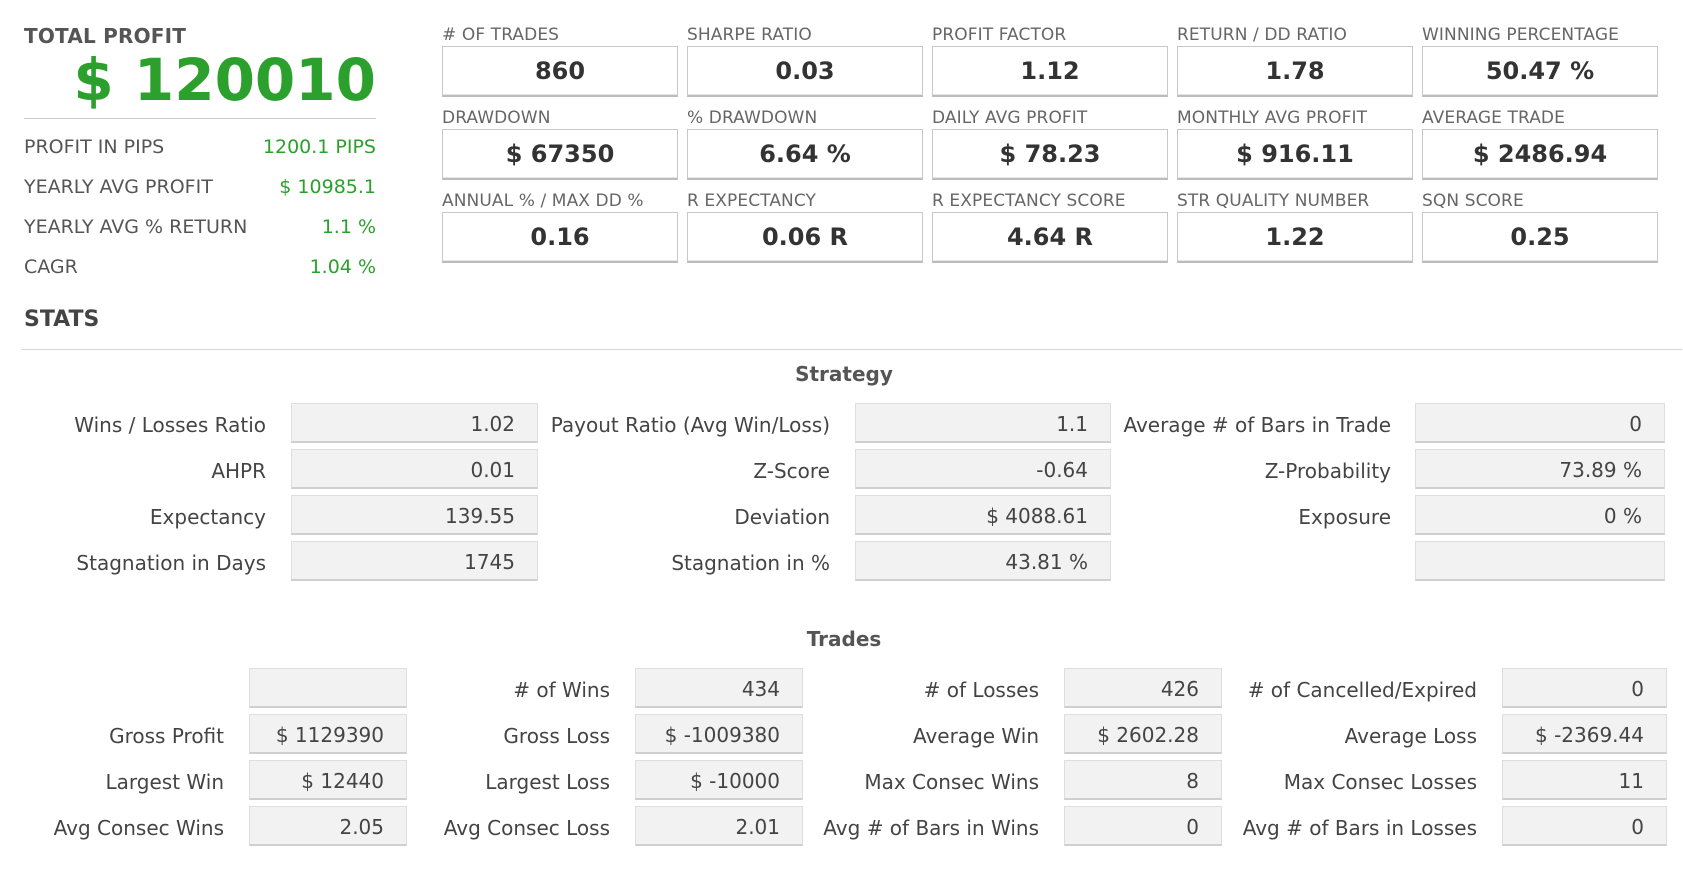 The width and height of the screenshot is (1683, 872). What do you see at coordinates (983, 515) in the screenshot?
I see `stat-value: $ 4088.61` at bounding box center [983, 515].